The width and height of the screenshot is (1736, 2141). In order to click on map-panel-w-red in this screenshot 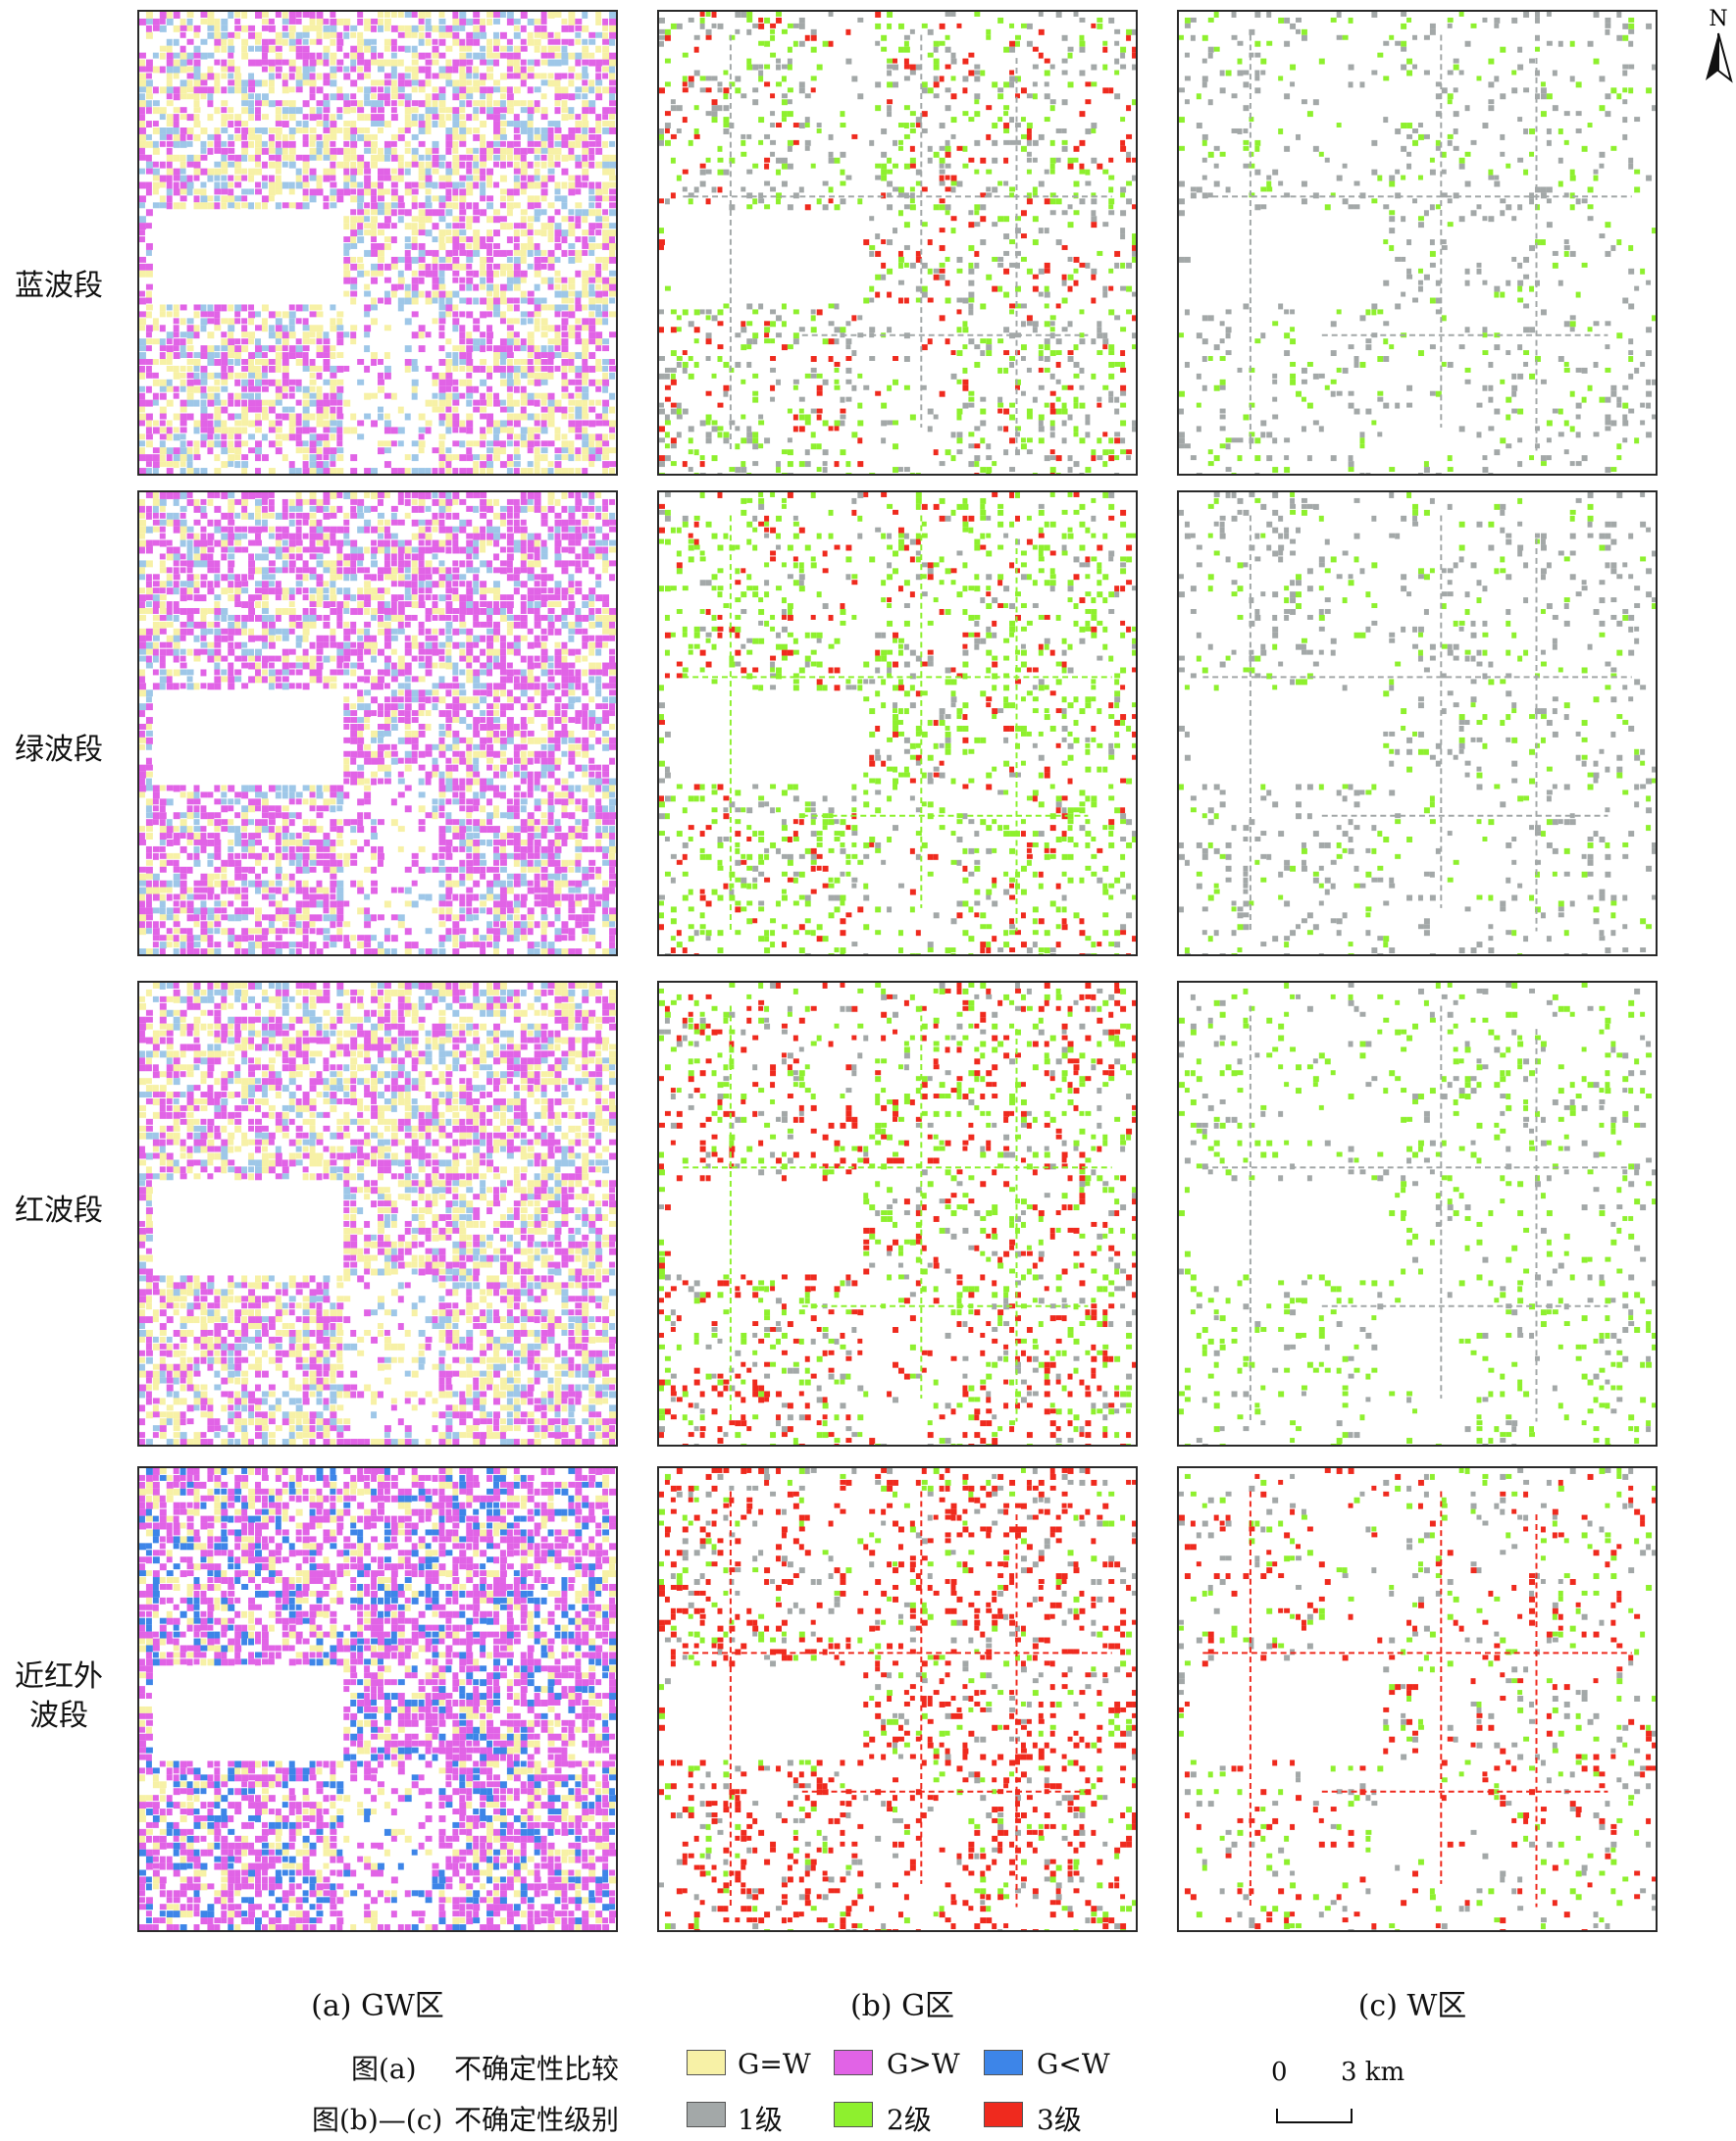, I will do `click(1418, 1214)`.